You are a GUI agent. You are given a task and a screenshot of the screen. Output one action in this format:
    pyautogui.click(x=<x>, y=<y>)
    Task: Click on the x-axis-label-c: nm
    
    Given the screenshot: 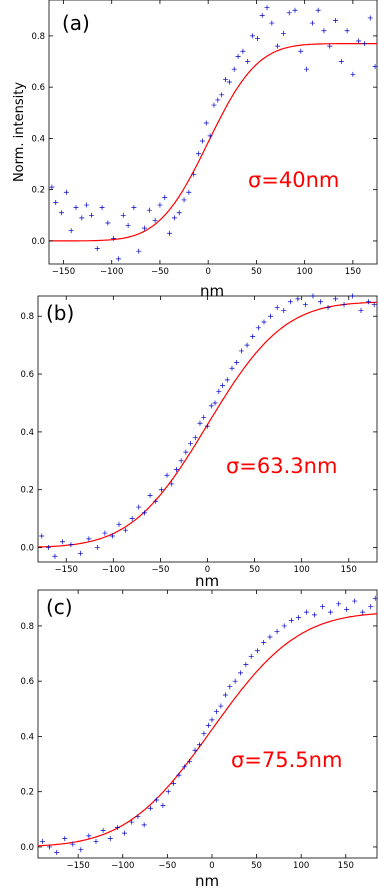 What is the action you would take?
    pyautogui.click(x=207, y=881)
    